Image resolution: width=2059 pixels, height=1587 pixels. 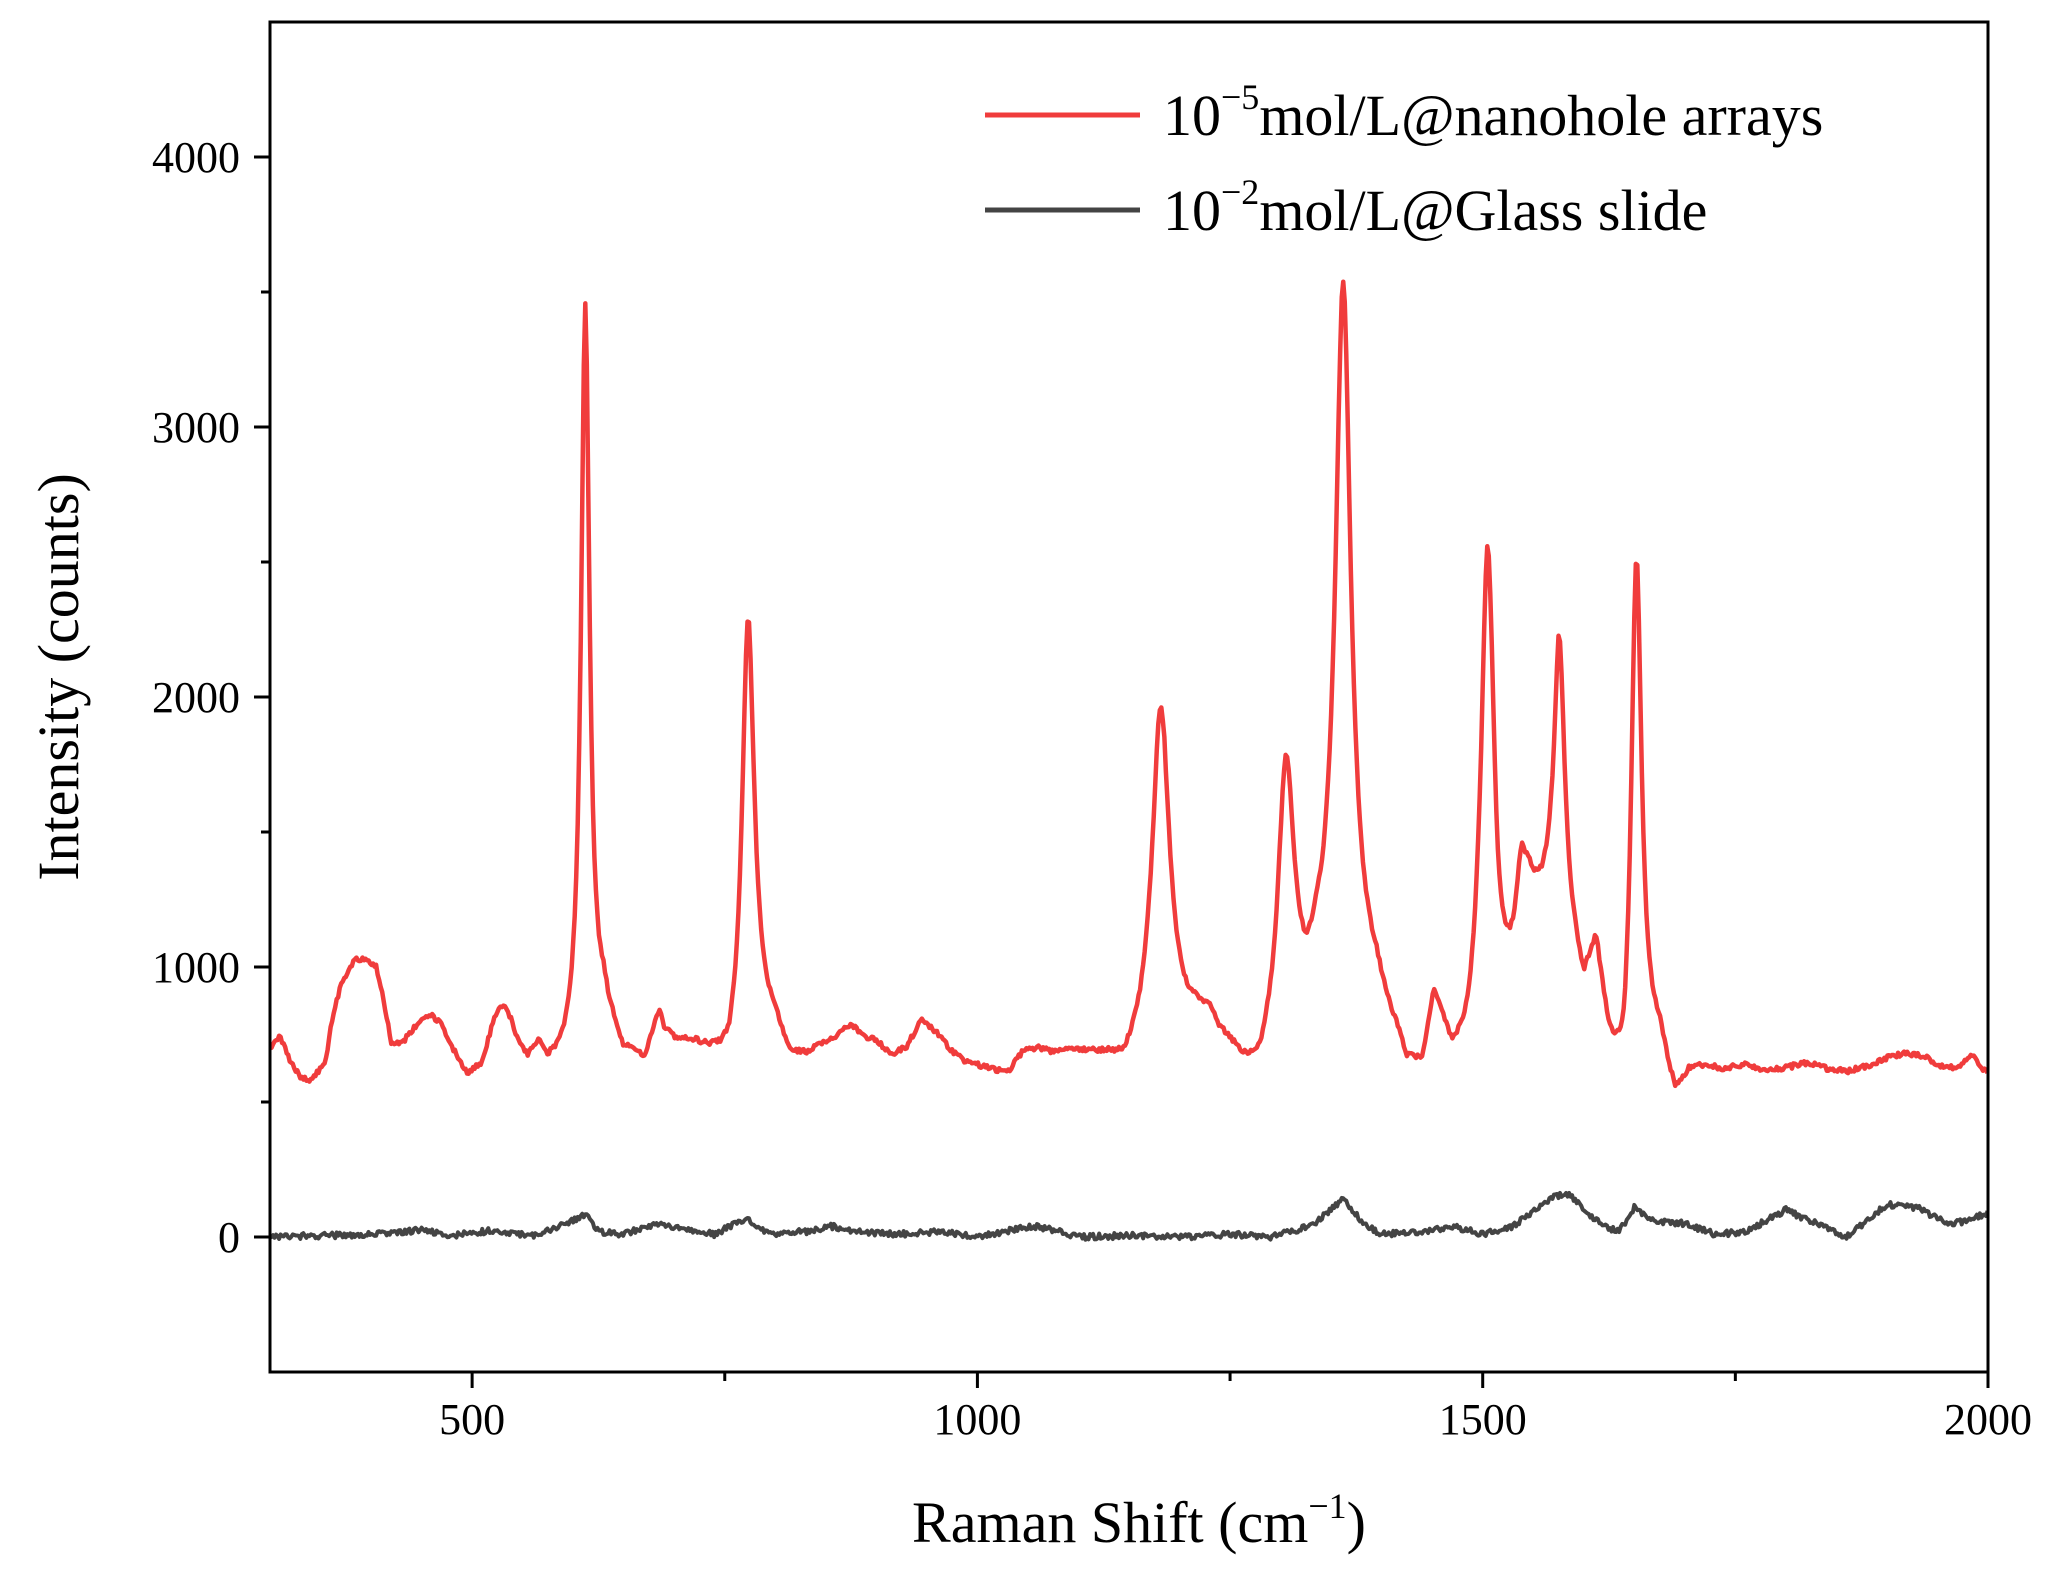 What do you see at coordinates (1129, 1216) in the screenshot?
I see `series-line-glass-slide` at bounding box center [1129, 1216].